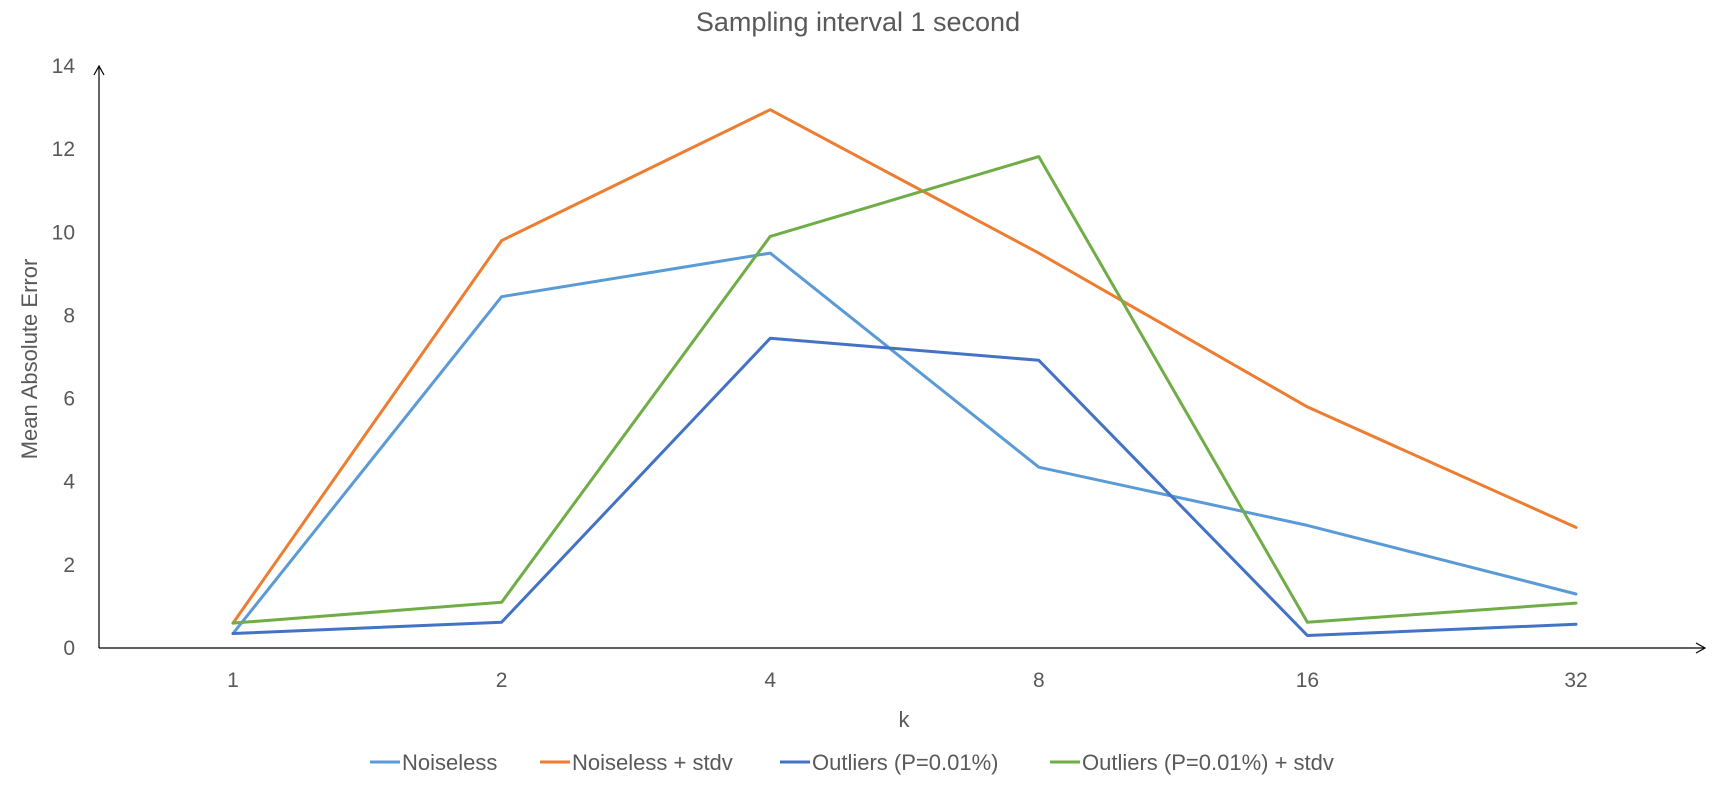 The width and height of the screenshot is (1716, 788). What do you see at coordinates (858, 22) in the screenshot?
I see `chart-title: Sampling interval 1 second` at bounding box center [858, 22].